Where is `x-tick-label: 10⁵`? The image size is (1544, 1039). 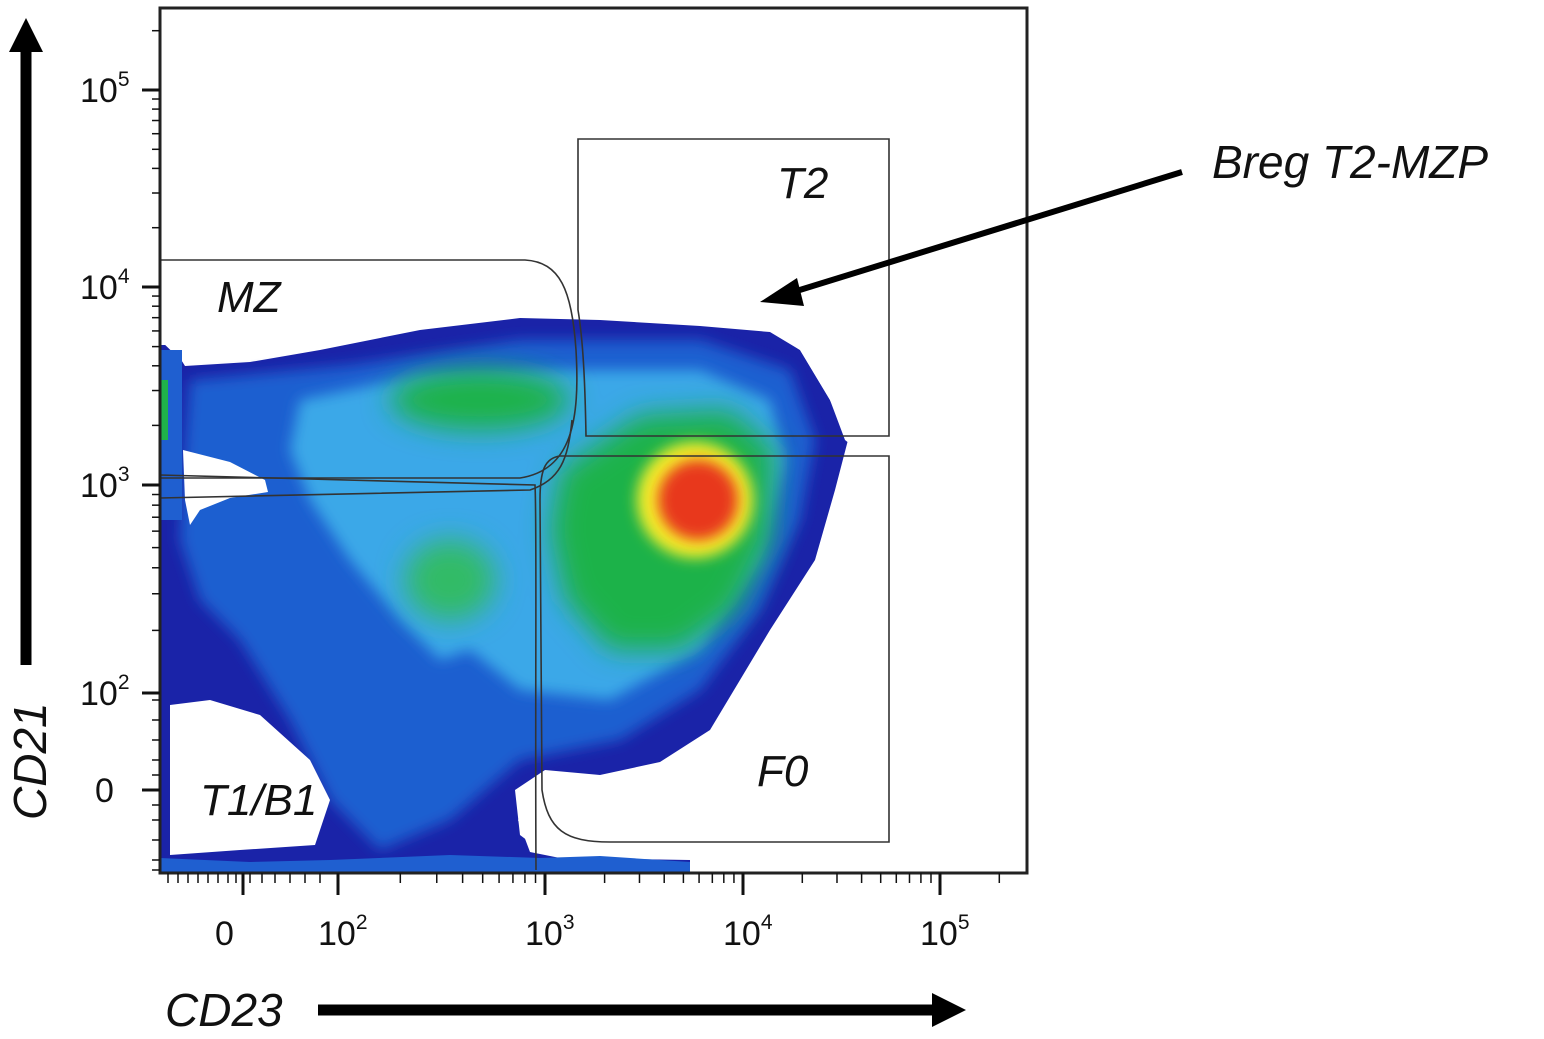
x-tick-label: 10⁵ is located at coordinates (945, 932).